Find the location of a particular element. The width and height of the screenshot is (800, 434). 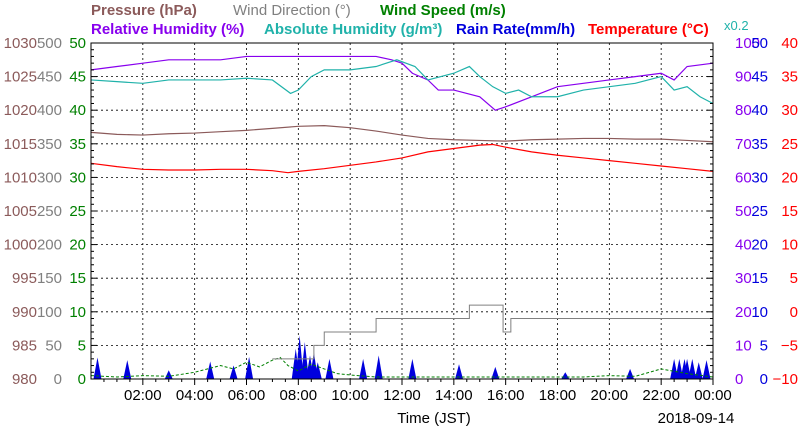

x-tick-label: 08:00 is located at coordinates (299, 395).